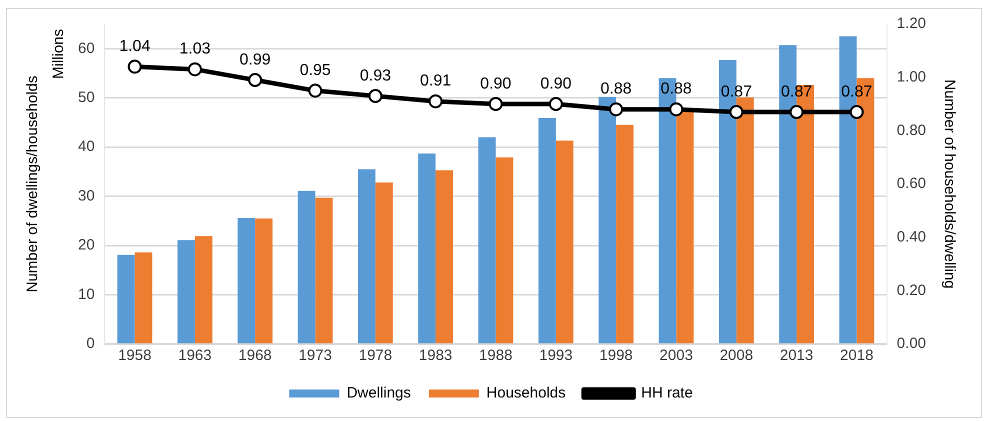 The image size is (986, 421). I want to click on y2-tick-label: 0.20, so click(911, 290).